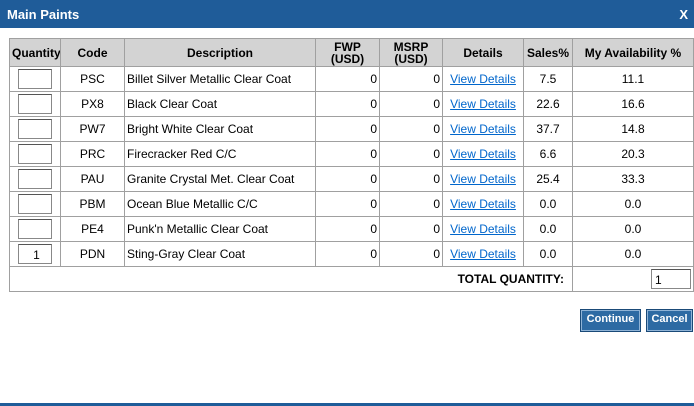  Describe the element at coordinates (683, 14) in the screenshot. I see `close-button: X` at that location.